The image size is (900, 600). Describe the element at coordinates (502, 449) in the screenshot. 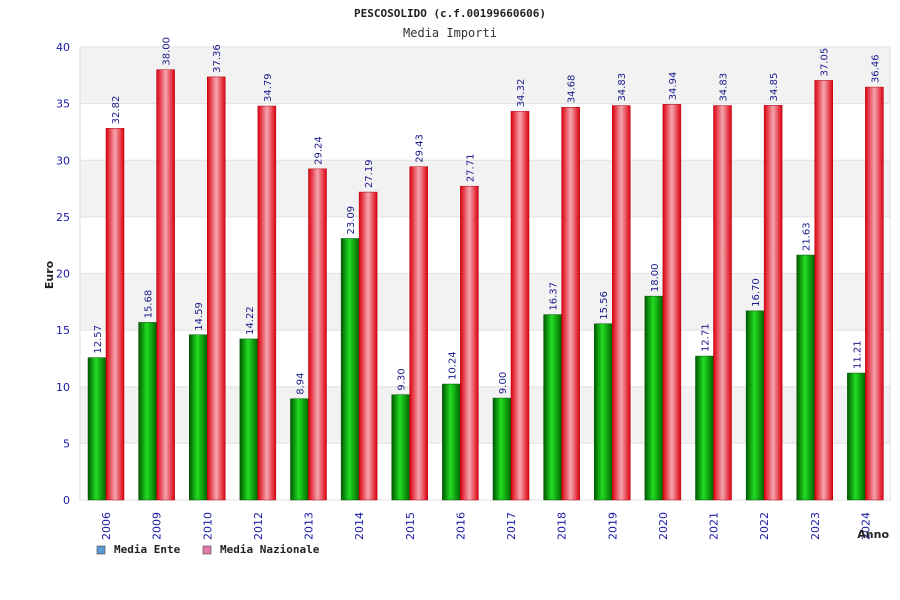

I see `bar-media-ente-2017` at that location.